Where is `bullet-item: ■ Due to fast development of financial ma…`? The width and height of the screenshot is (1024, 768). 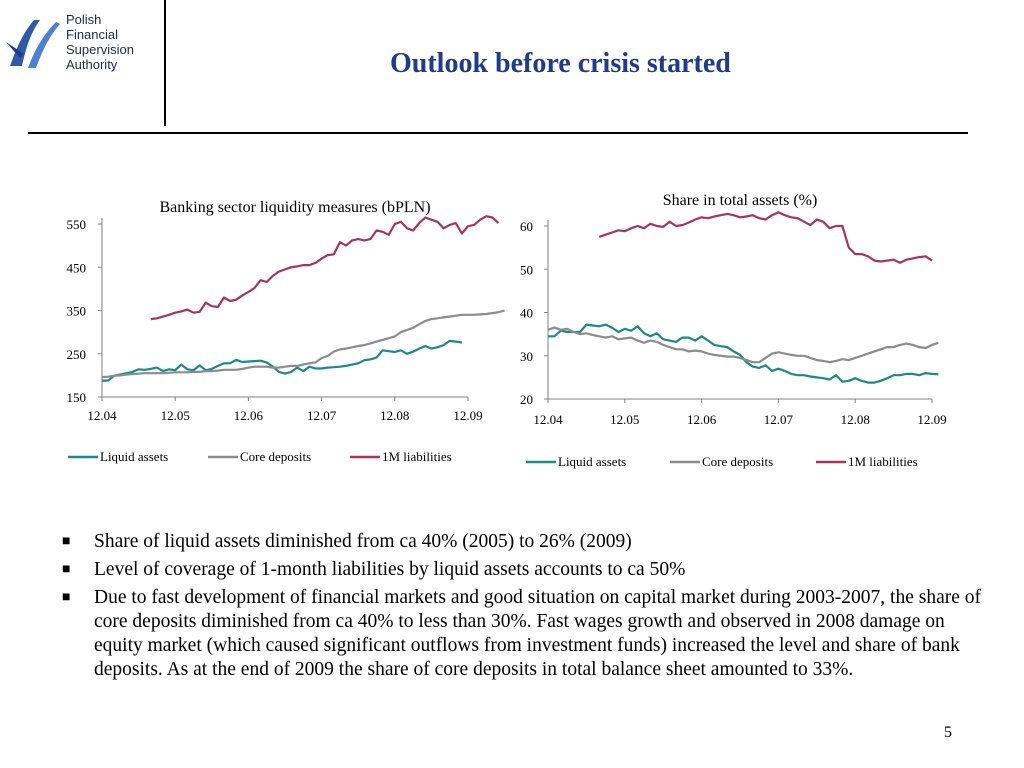
bullet-item: ■ Due to fast development of financial ma… is located at coordinates (527, 634).